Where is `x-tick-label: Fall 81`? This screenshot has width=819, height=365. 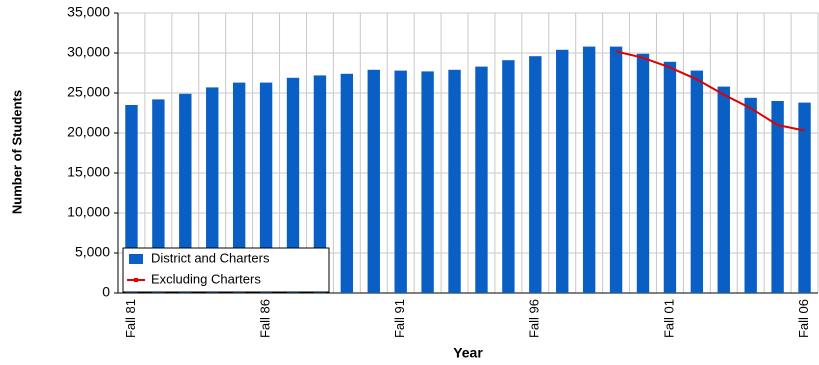
x-tick-label: Fall 81 is located at coordinates (130, 318).